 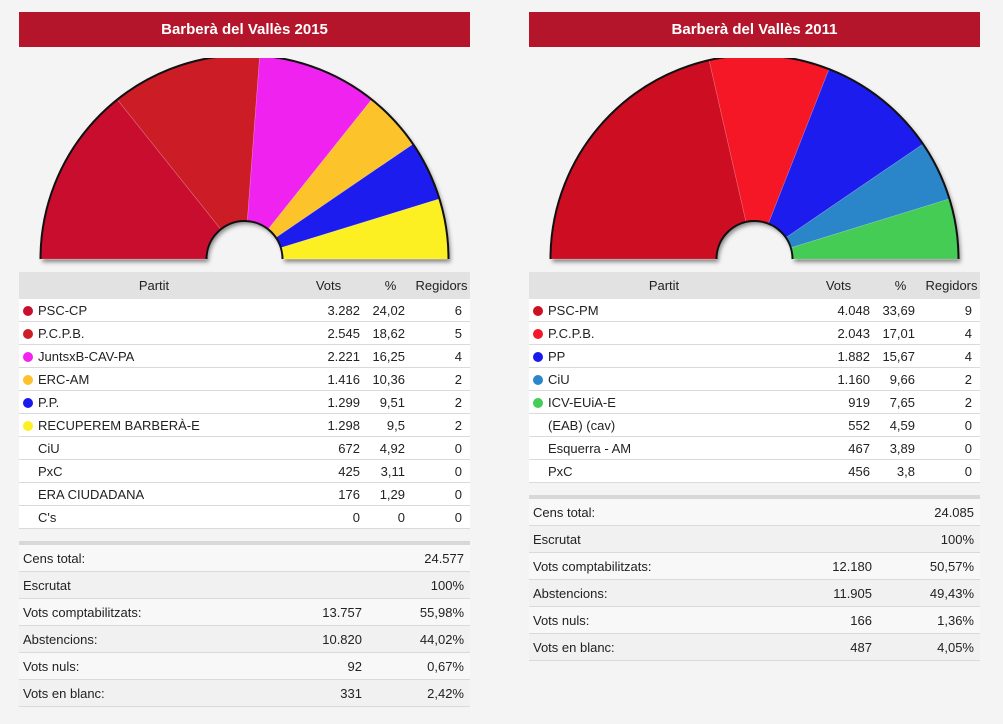 I want to click on summary-value: 487, so click(x=838, y=647).